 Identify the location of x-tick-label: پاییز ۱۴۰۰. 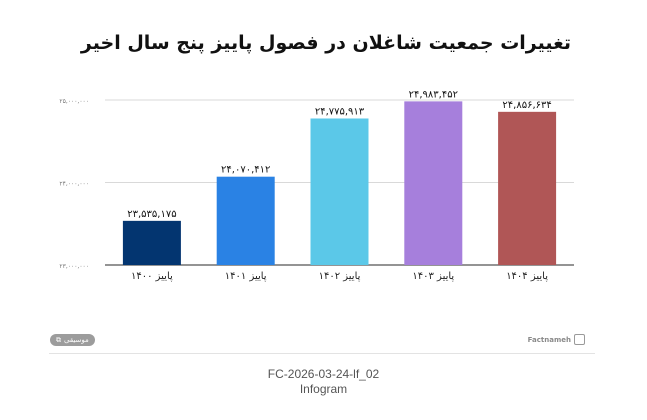
(152, 276).